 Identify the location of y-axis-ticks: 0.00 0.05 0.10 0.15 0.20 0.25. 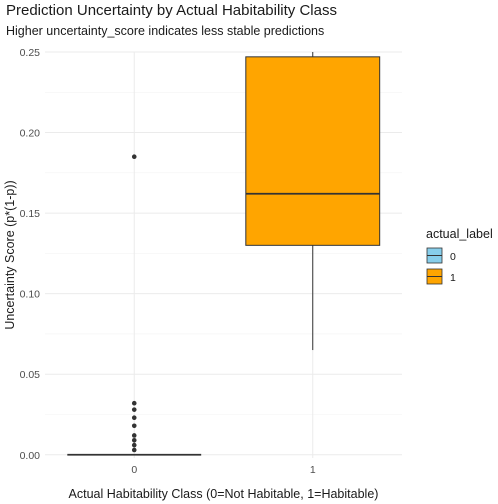
(30, 254).